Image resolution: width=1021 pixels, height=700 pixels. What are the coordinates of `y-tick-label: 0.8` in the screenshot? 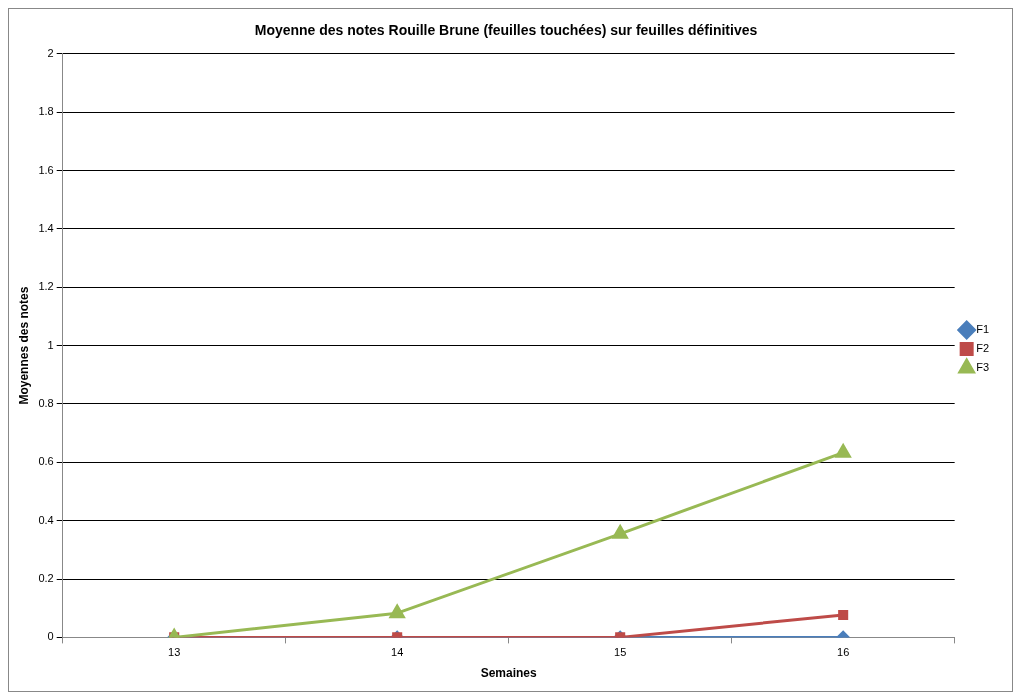 It's located at (46, 402).